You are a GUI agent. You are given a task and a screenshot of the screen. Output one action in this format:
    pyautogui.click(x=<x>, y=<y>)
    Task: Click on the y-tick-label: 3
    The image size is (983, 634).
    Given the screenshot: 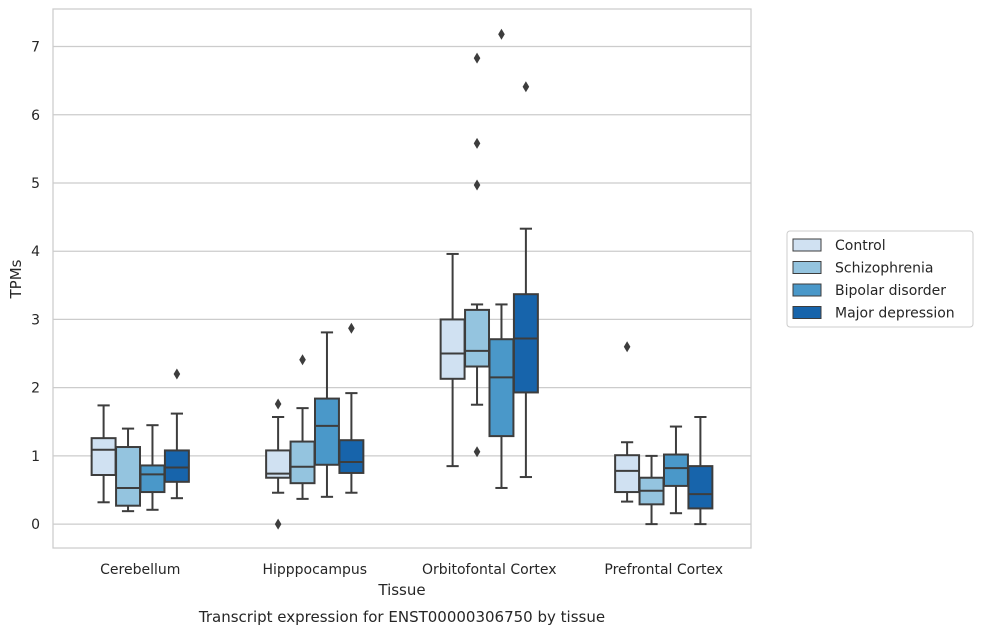 What is the action you would take?
    pyautogui.click(x=35, y=320)
    